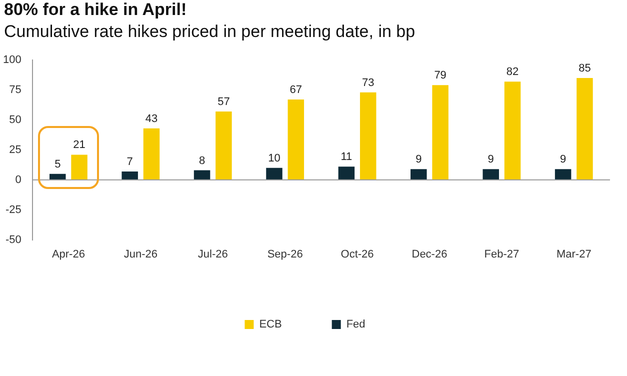 The height and width of the screenshot is (376, 627). I want to click on data-label: 5, so click(57, 164).